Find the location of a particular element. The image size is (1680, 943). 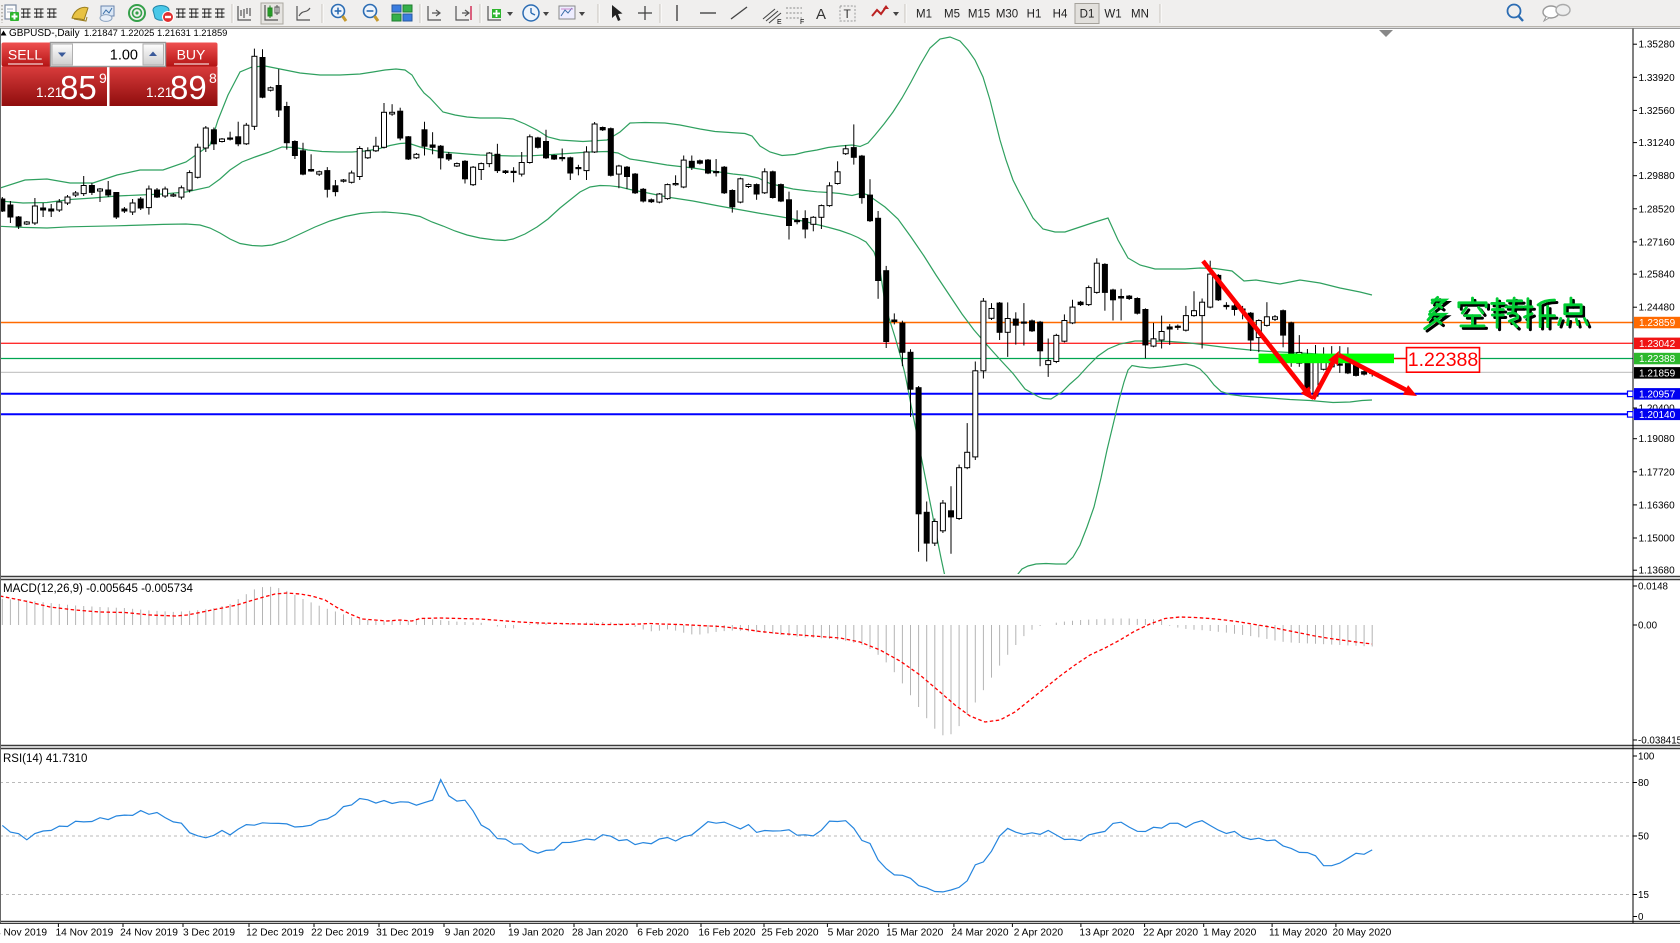

svg-text: E is located at coordinates (779, 22).